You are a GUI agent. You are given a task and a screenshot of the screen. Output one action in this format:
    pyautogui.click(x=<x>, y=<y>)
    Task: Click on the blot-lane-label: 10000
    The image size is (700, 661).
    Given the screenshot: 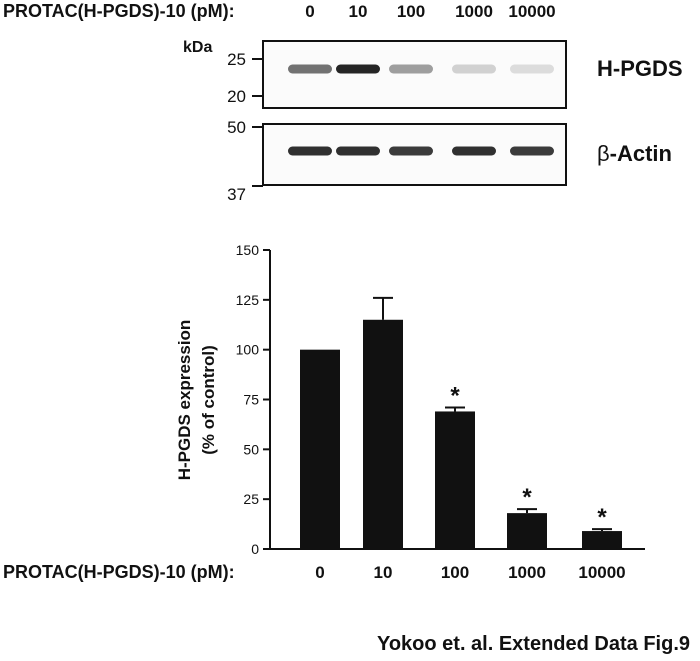 What is the action you would take?
    pyautogui.click(x=531, y=11)
    